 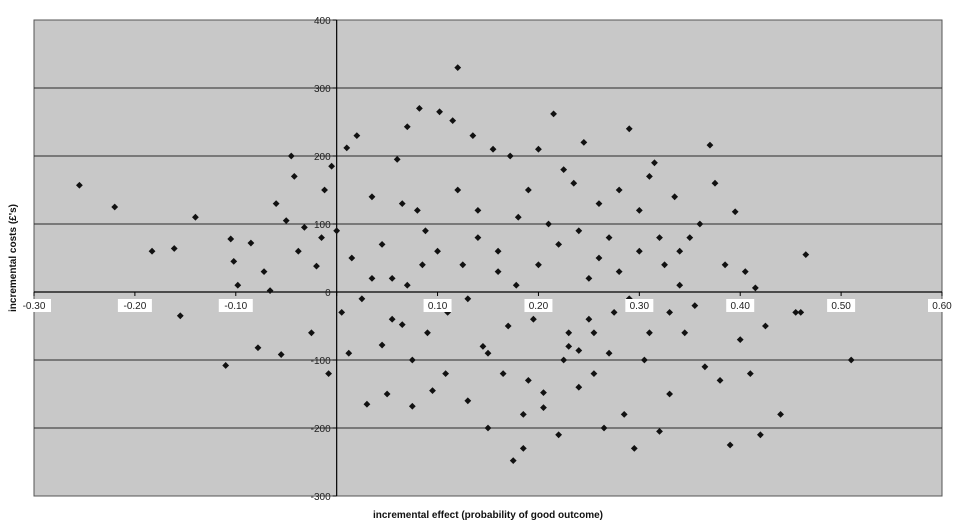 What do you see at coordinates (322, 157) in the screenshot?
I see `y-tick-label: 200` at bounding box center [322, 157].